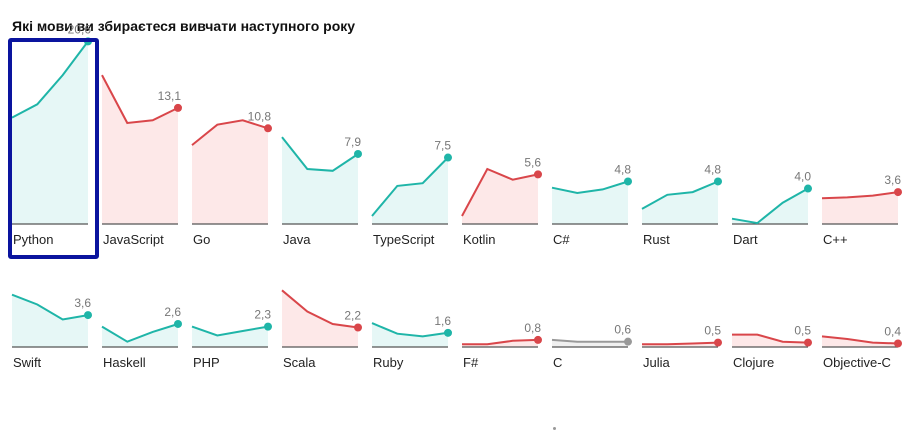  Describe the element at coordinates (754, 362) in the screenshot. I see `language-label: Clojure` at that location.